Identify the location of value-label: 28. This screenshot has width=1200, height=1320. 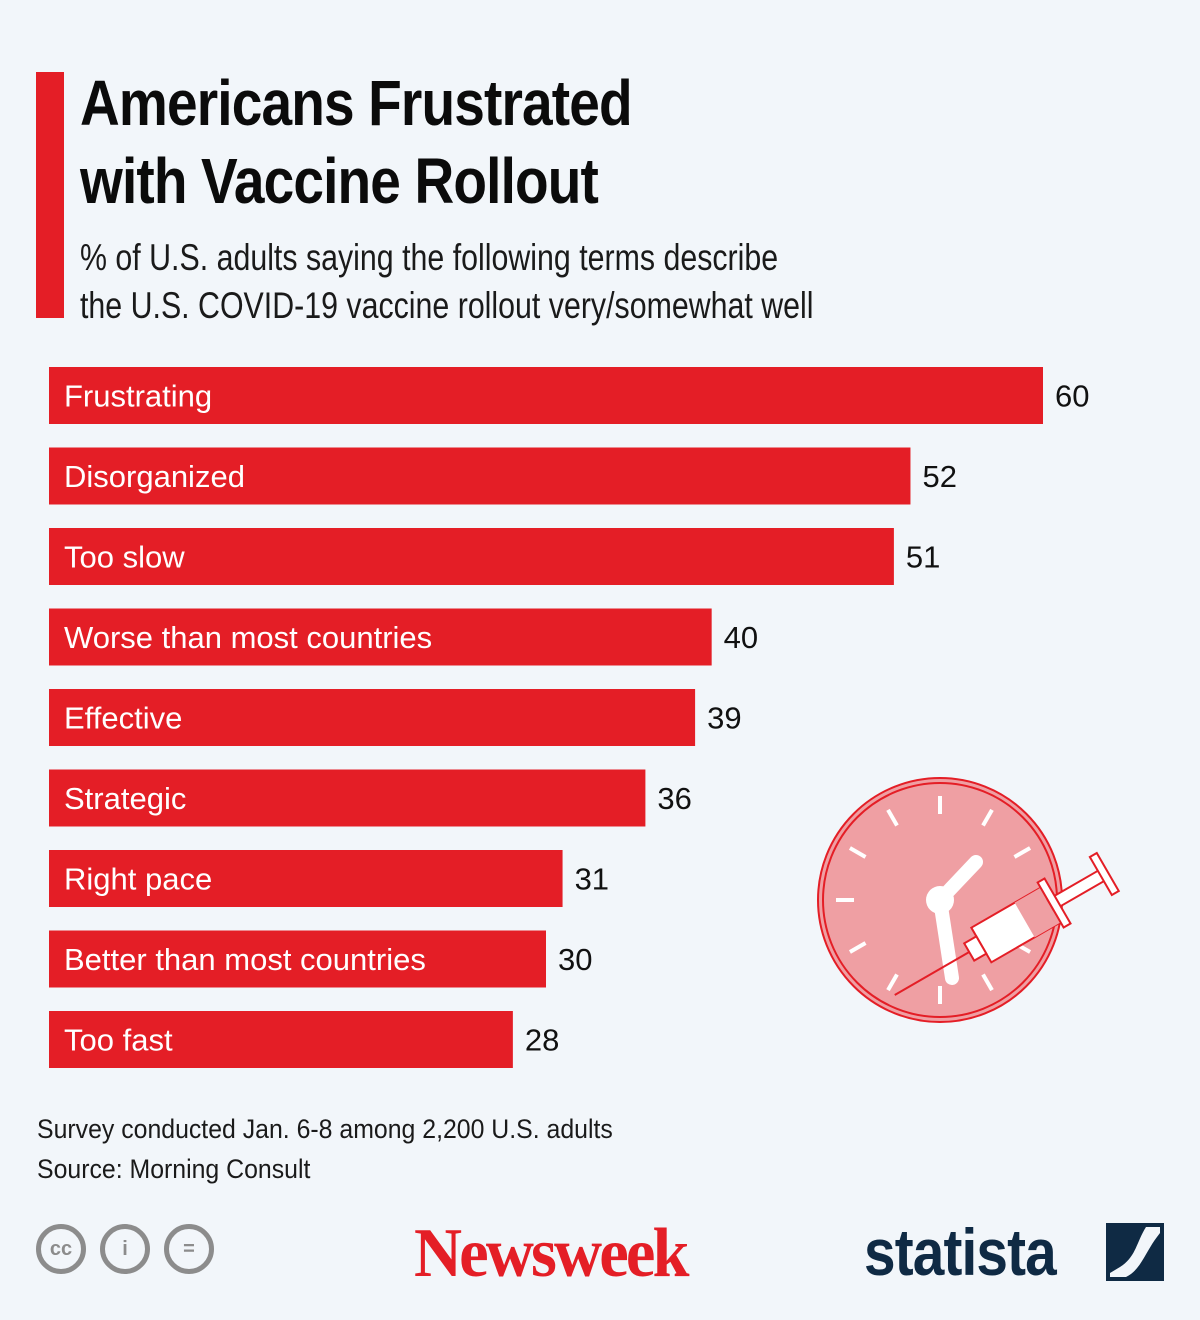
(542, 1040).